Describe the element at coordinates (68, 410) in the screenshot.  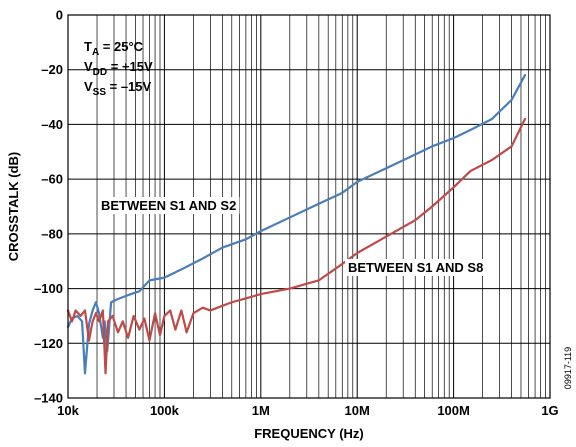
I see `x-tick-label: 10k` at that location.